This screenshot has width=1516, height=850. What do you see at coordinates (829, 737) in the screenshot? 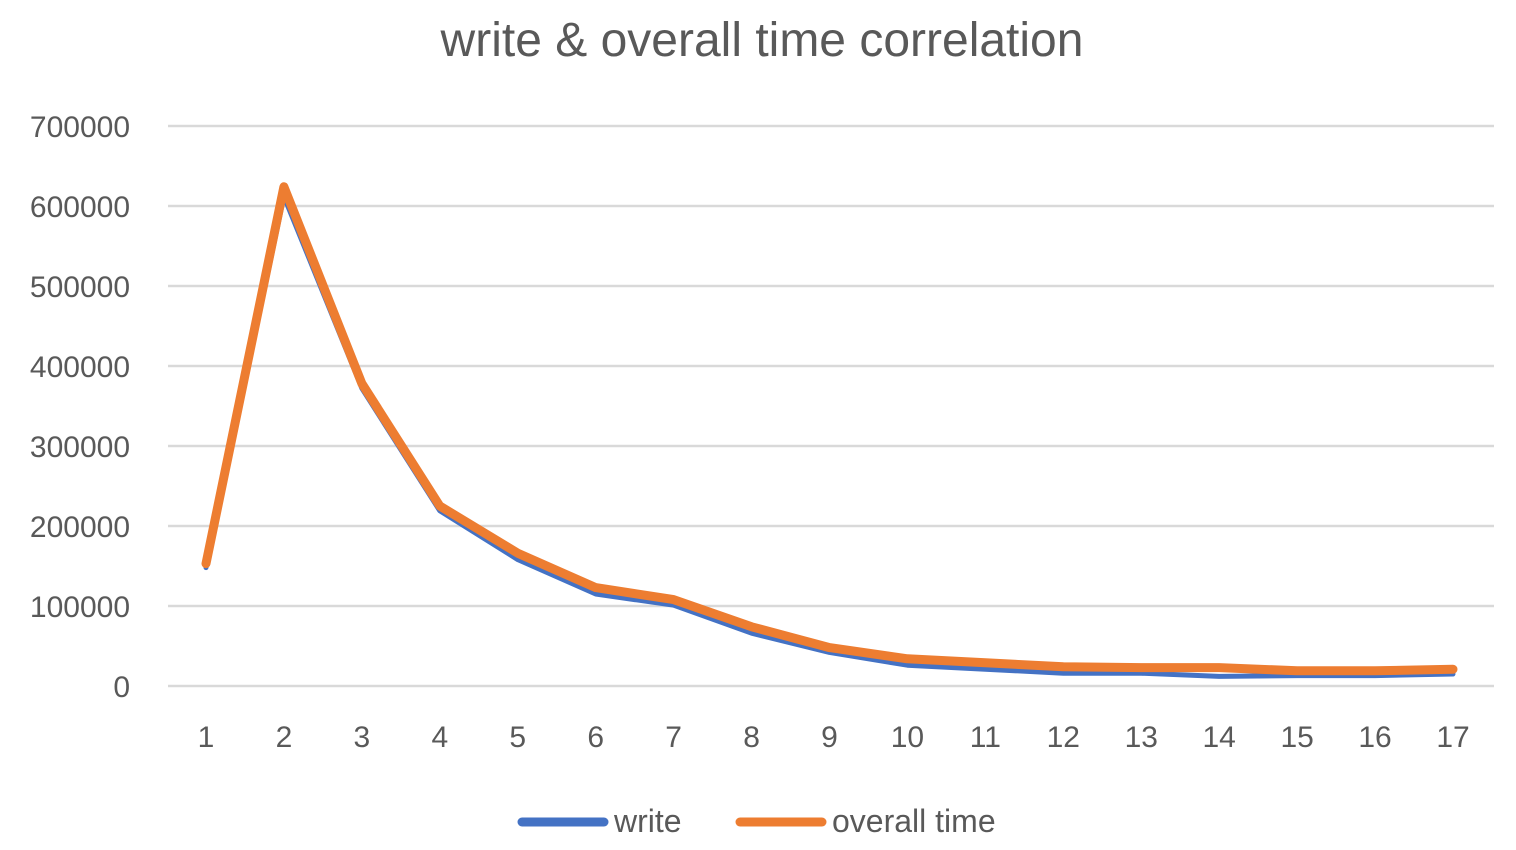
I see `x-tick-label: 9` at bounding box center [829, 737].